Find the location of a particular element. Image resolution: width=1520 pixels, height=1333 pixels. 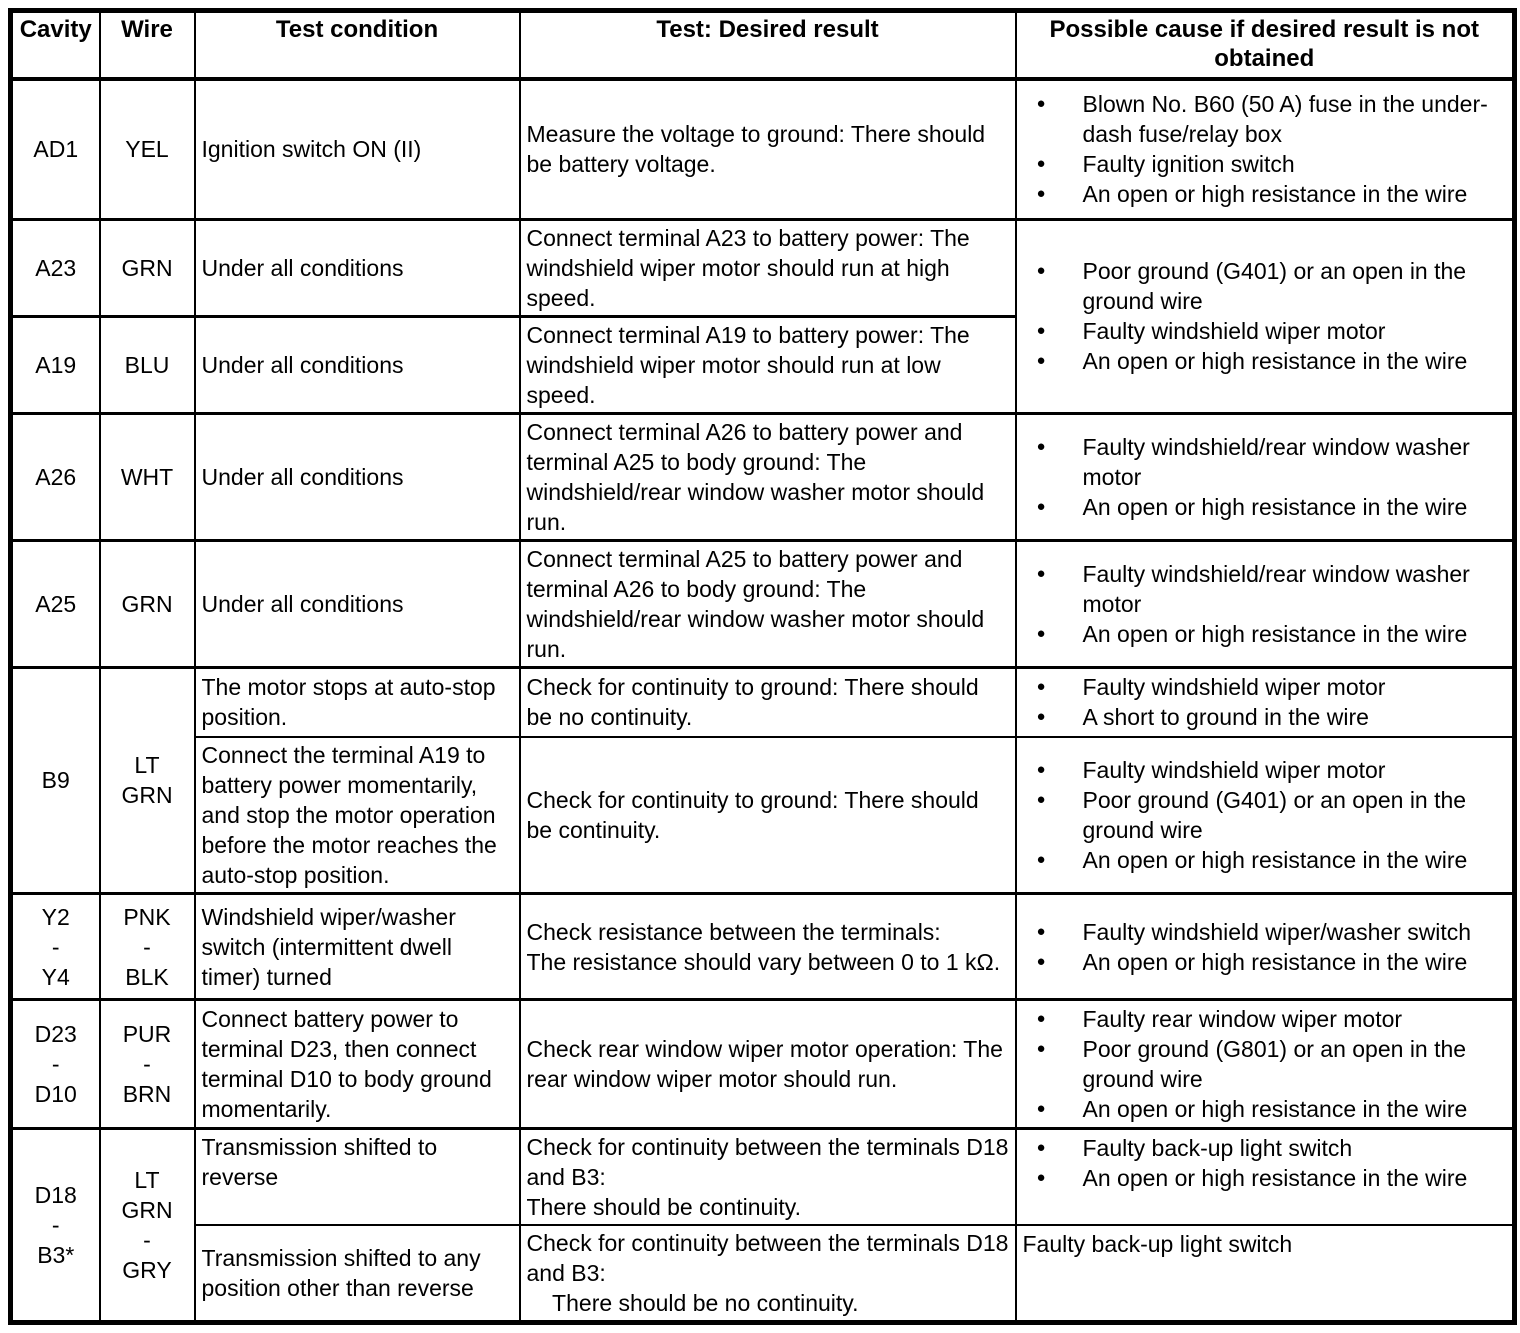

cause-item: ● Faulty back-up light switch is located at coordinates (1264, 1148).